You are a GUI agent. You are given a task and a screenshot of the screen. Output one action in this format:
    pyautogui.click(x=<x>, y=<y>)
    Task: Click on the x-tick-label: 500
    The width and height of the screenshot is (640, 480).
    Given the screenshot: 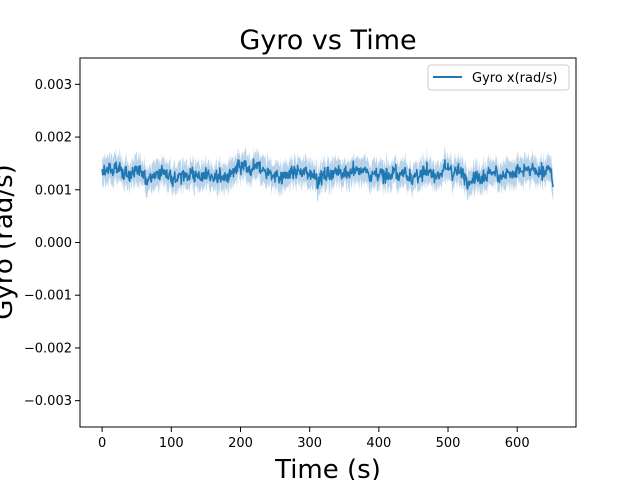 What is the action you would take?
    pyautogui.click(x=448, y=443)
    